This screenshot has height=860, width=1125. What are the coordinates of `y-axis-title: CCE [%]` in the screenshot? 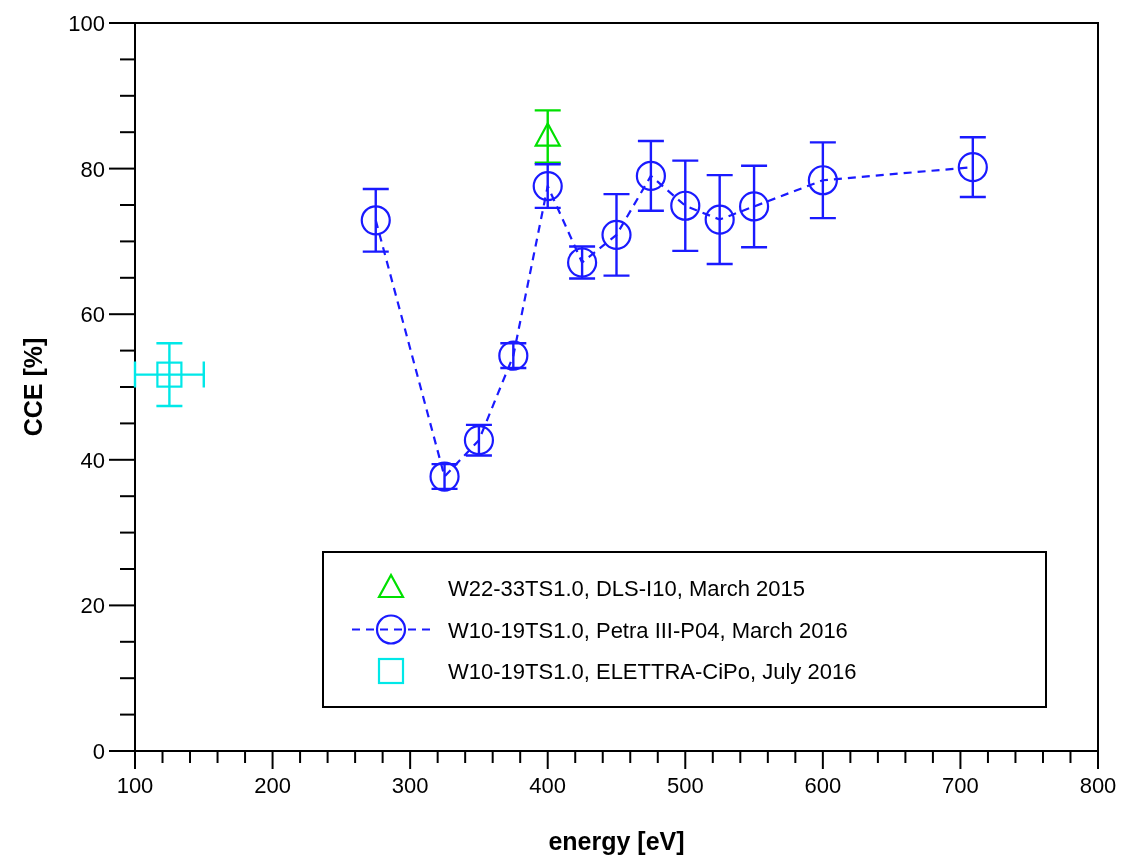 It's located at (33, 387).